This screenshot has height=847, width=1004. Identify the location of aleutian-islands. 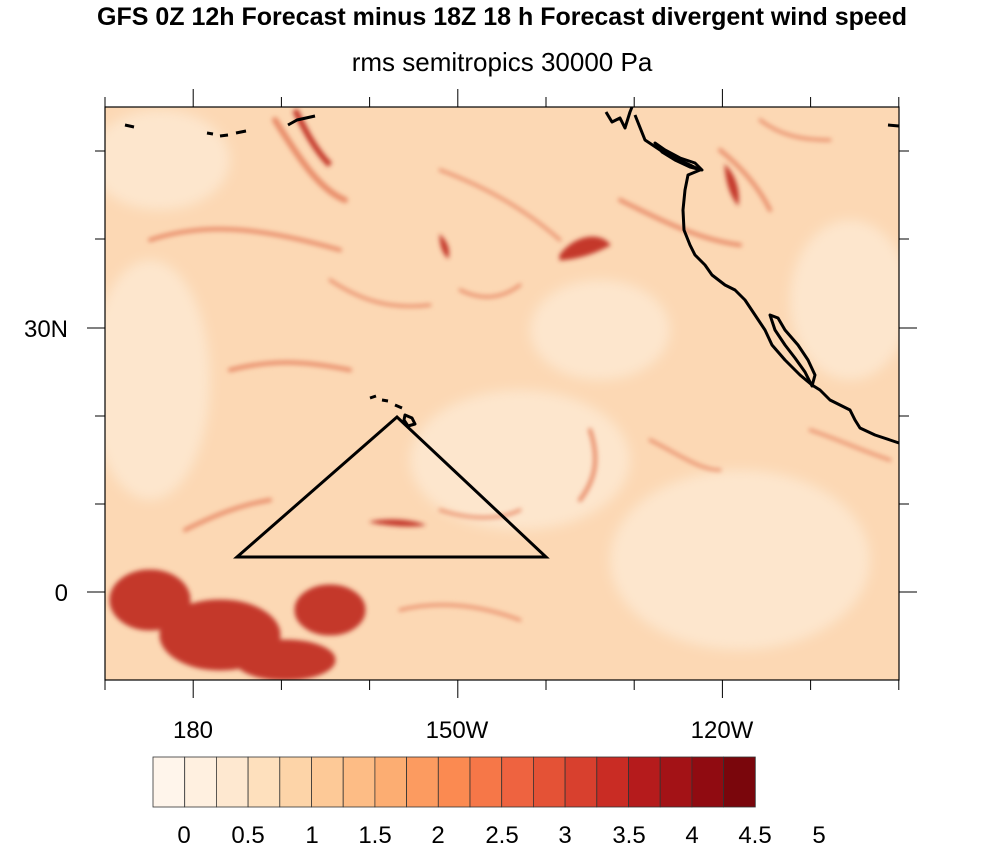
(220, 126).